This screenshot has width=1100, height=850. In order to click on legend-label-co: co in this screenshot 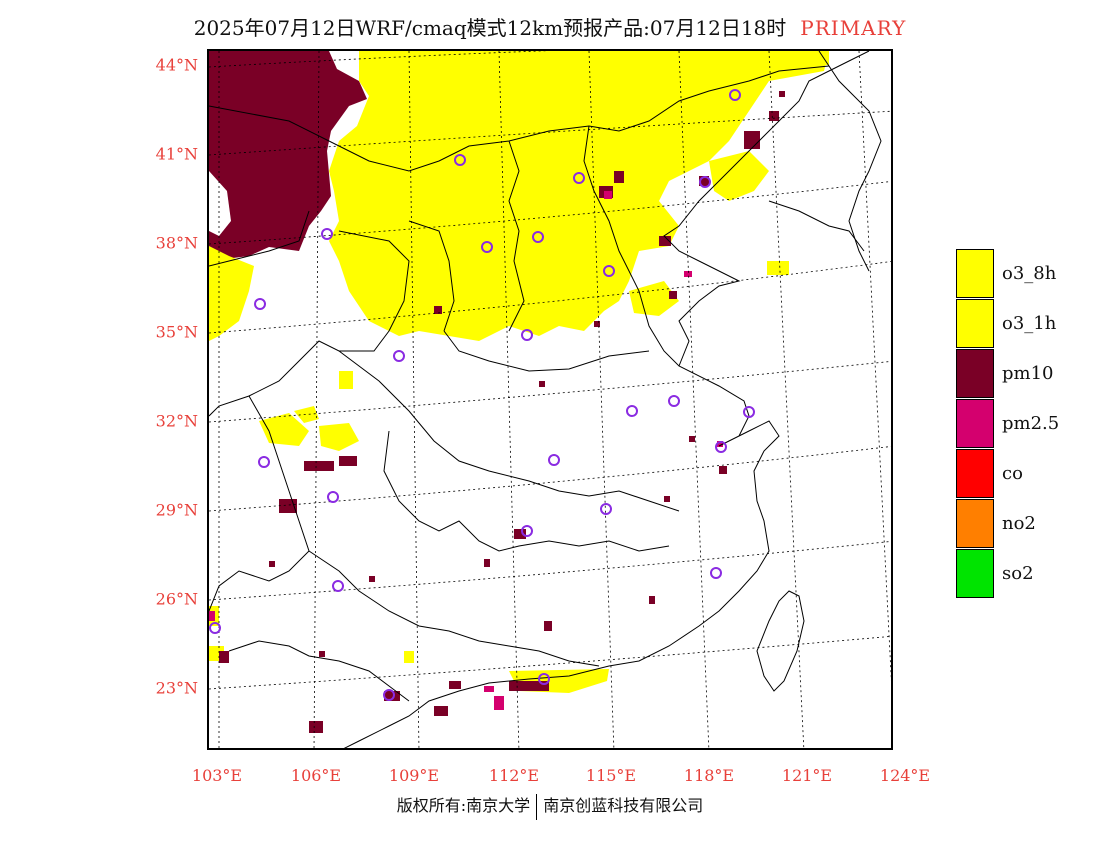, I will do `click(1012, 473)`.